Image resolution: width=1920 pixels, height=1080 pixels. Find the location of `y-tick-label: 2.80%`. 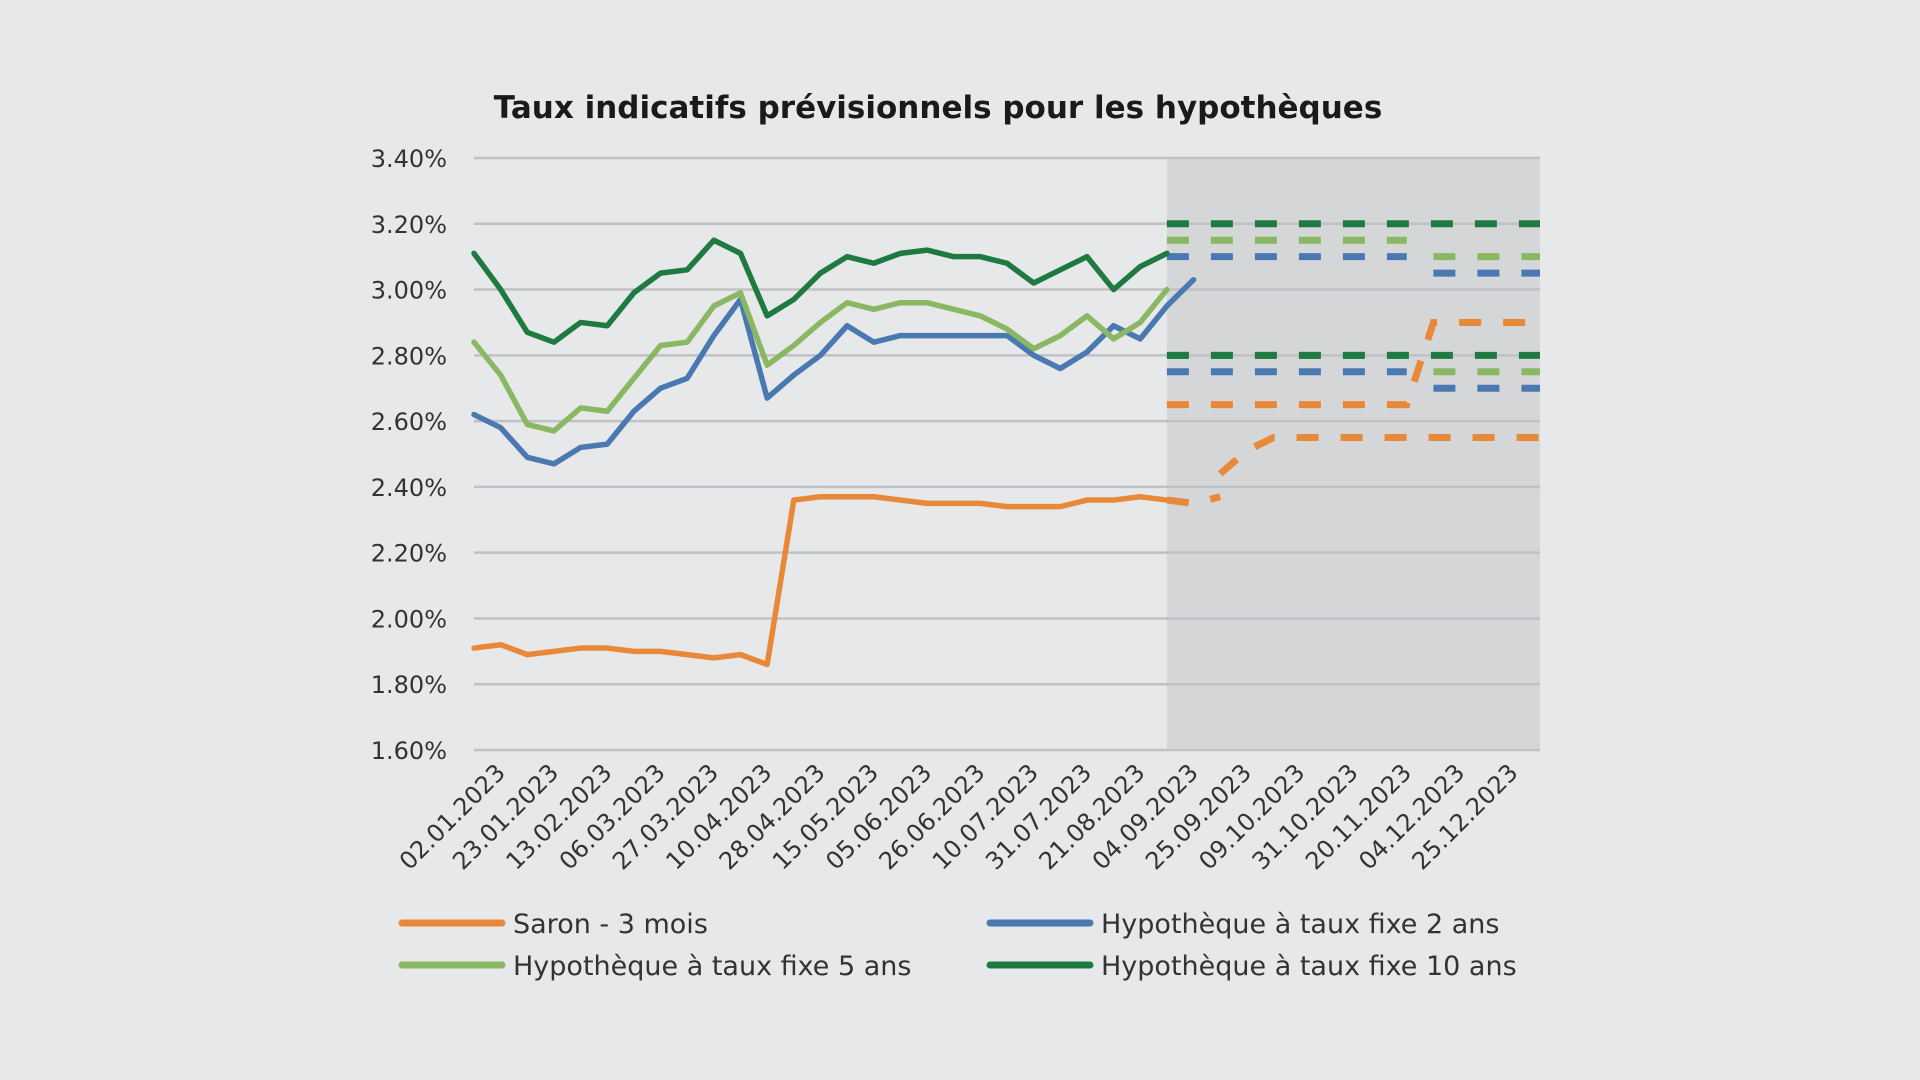

y-tick-label: 2.80% is located at coordinates (409, 356).